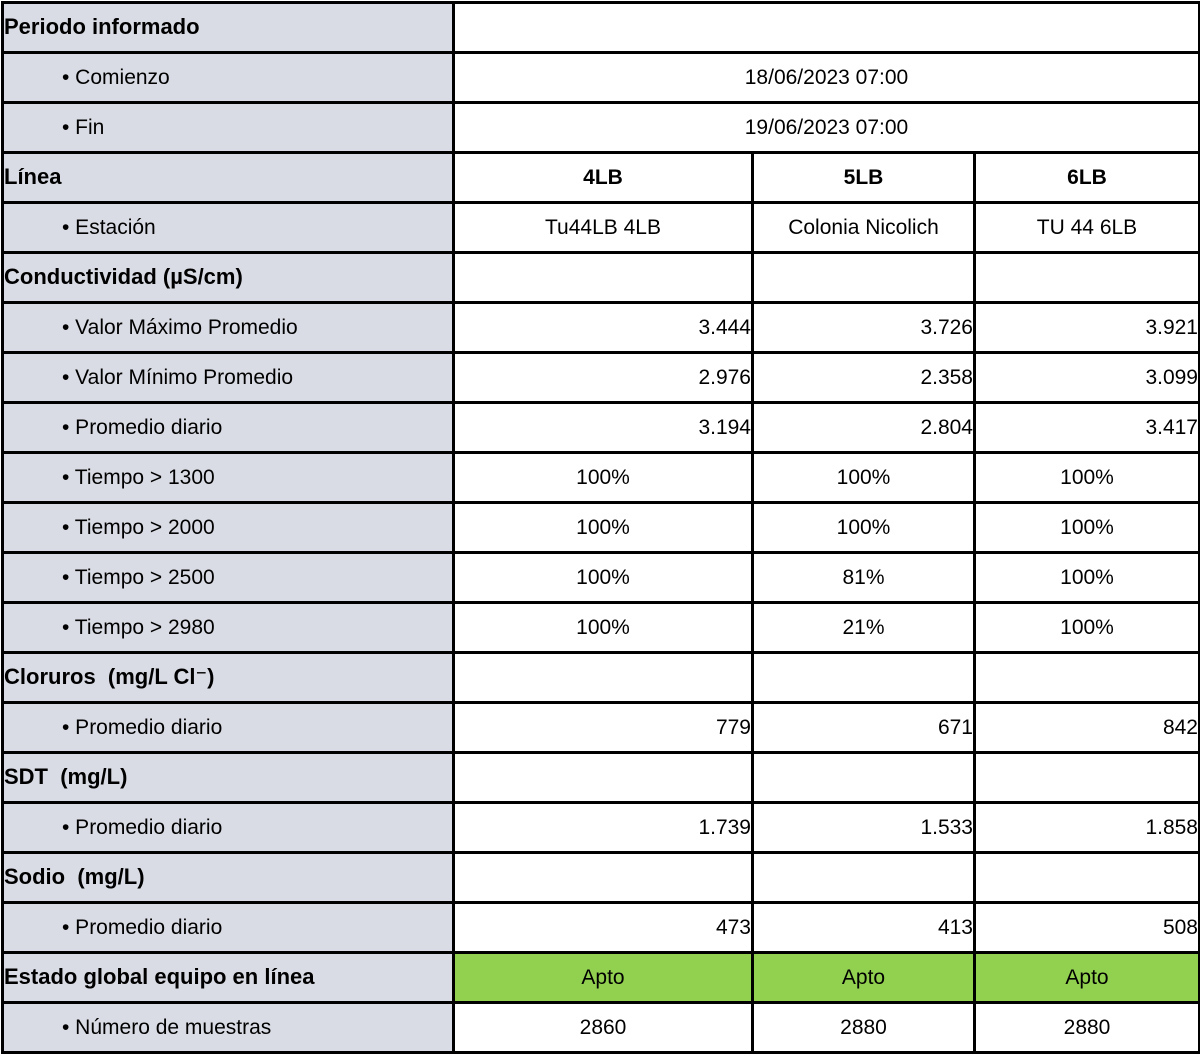 The image size is (1200, 1057). I want to click on value-cell: 81%, so click(863, 577).